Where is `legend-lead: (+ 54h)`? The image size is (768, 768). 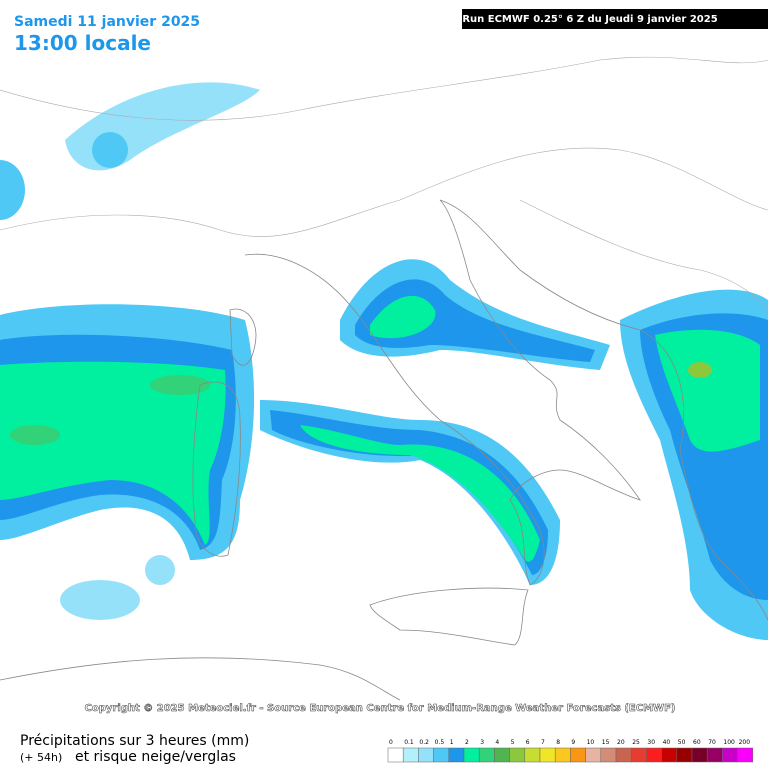 legend-lead: (+ 54h) is located at coordinates (41, 757).